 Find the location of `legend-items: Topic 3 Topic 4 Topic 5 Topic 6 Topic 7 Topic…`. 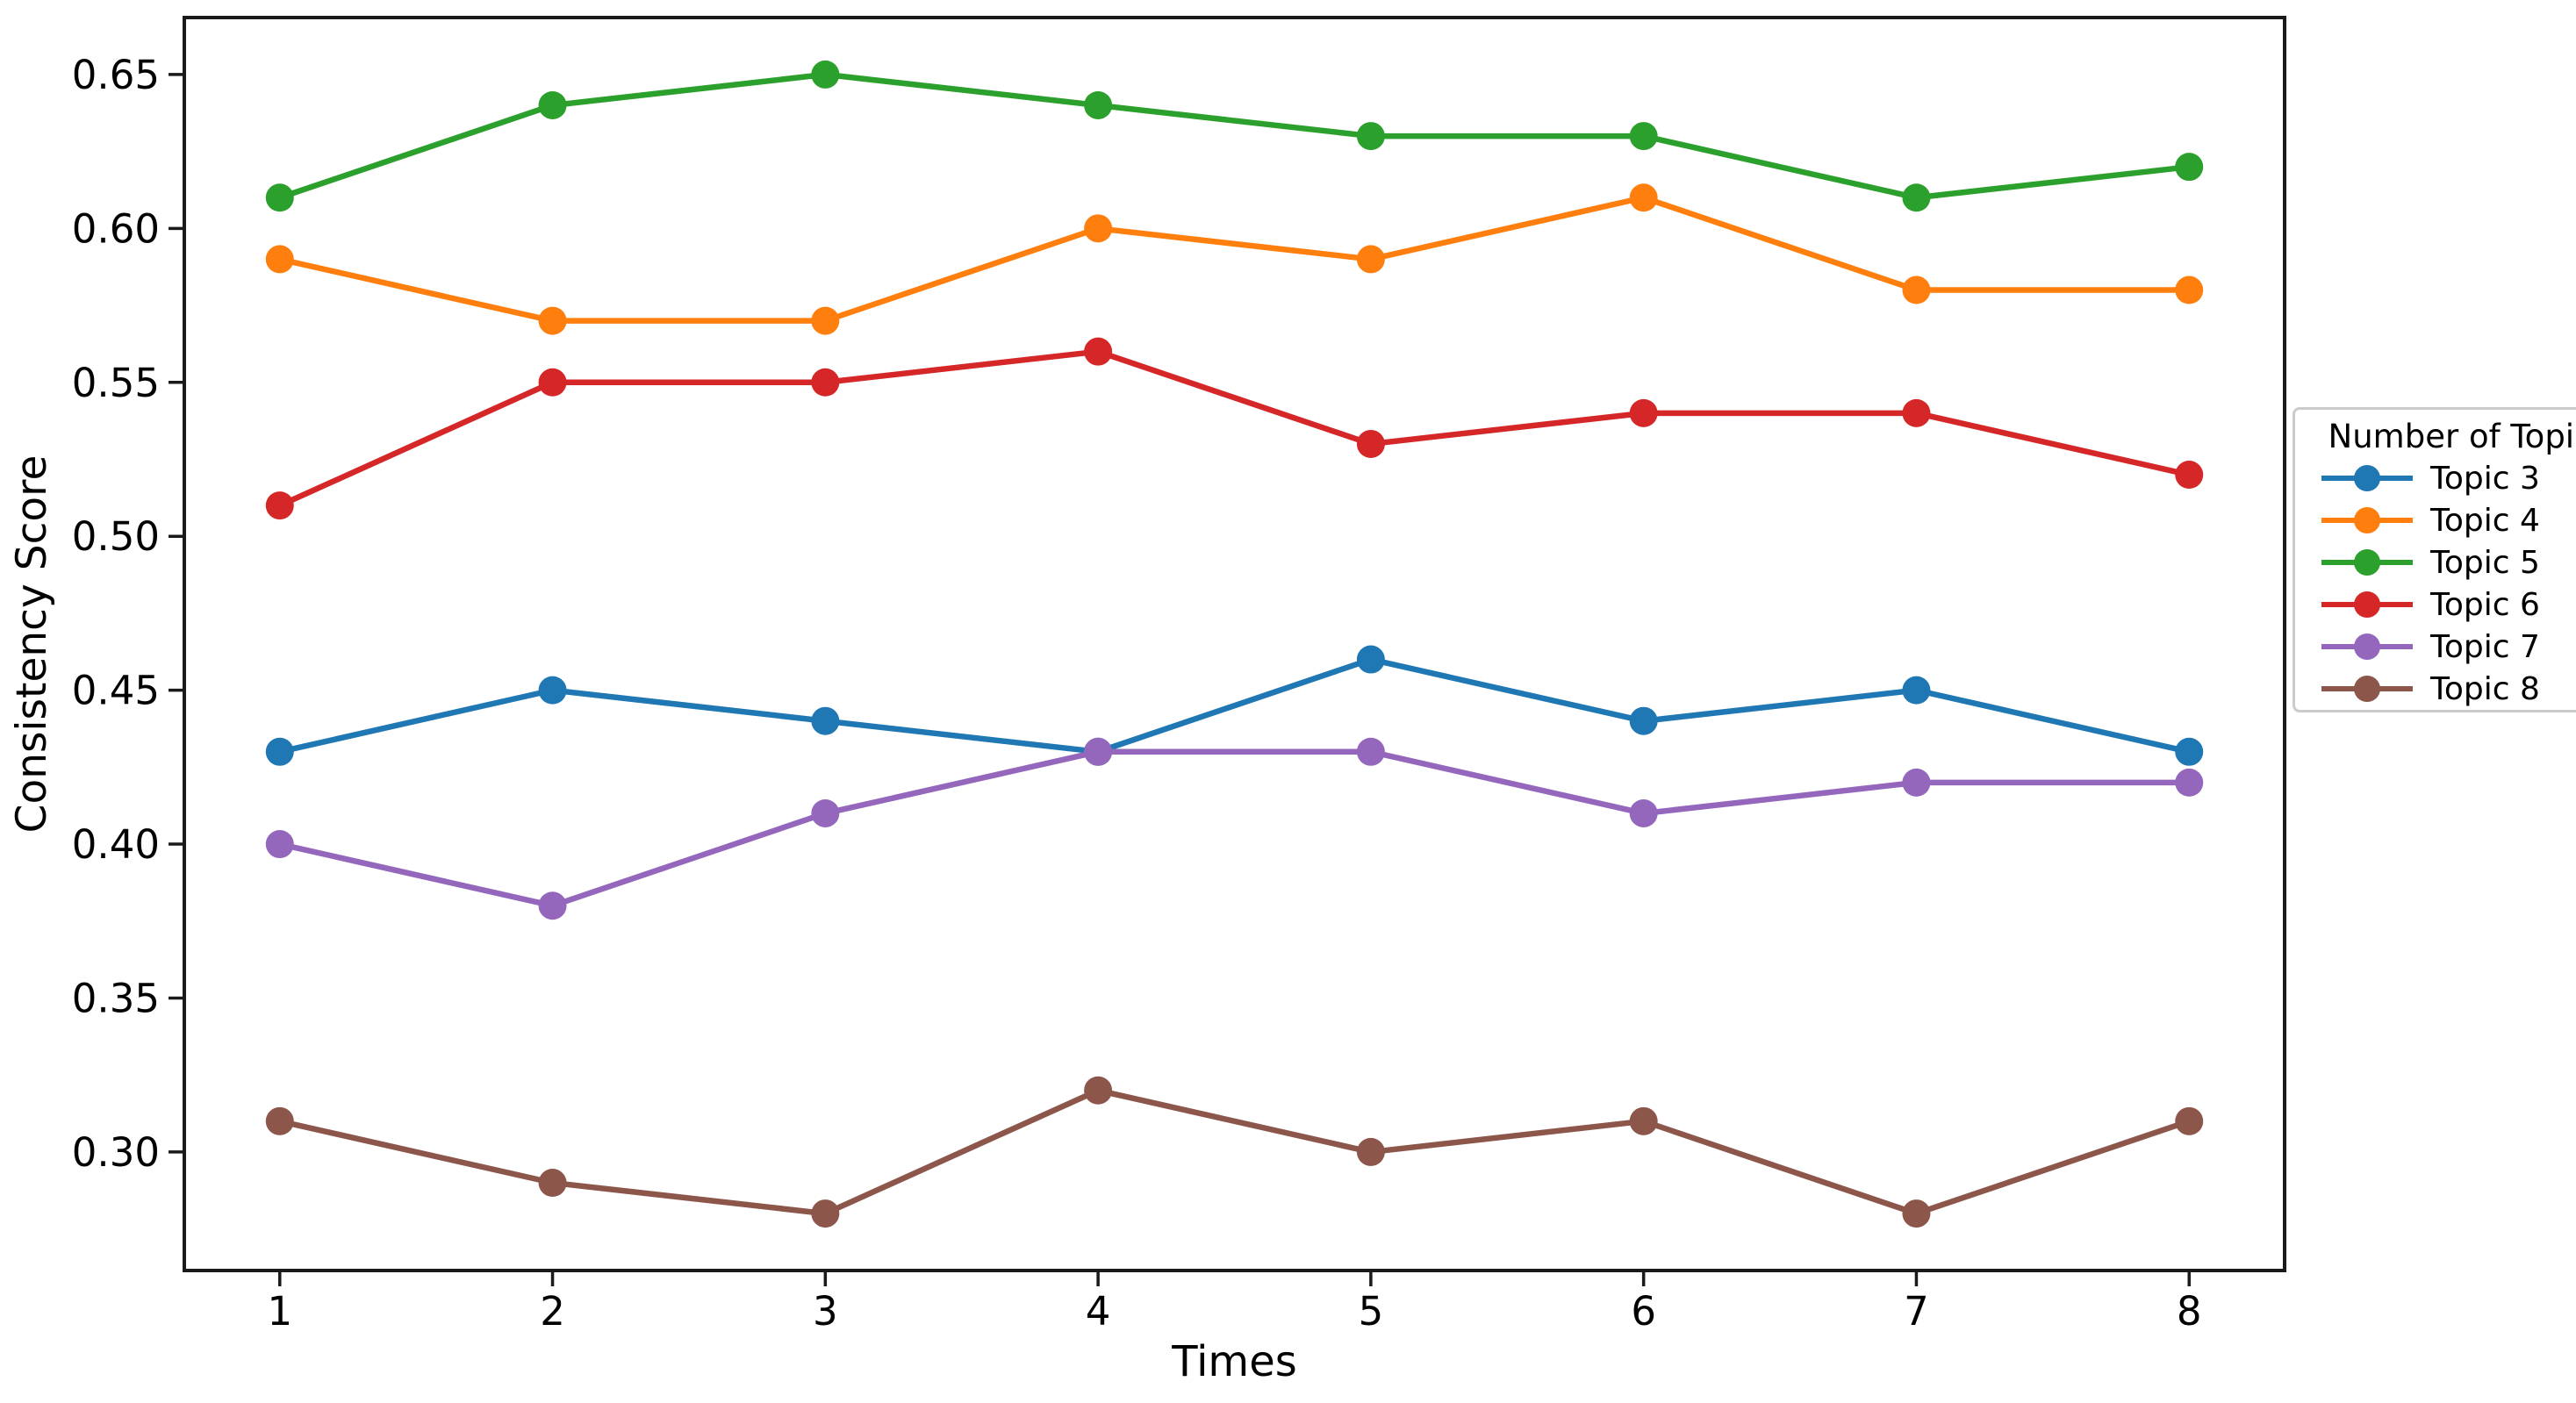

legend-items: Topic 3 Topic 4 Topic 5 Topic 6 Topic 7 Topic… is located at coordinates (2435, 583).